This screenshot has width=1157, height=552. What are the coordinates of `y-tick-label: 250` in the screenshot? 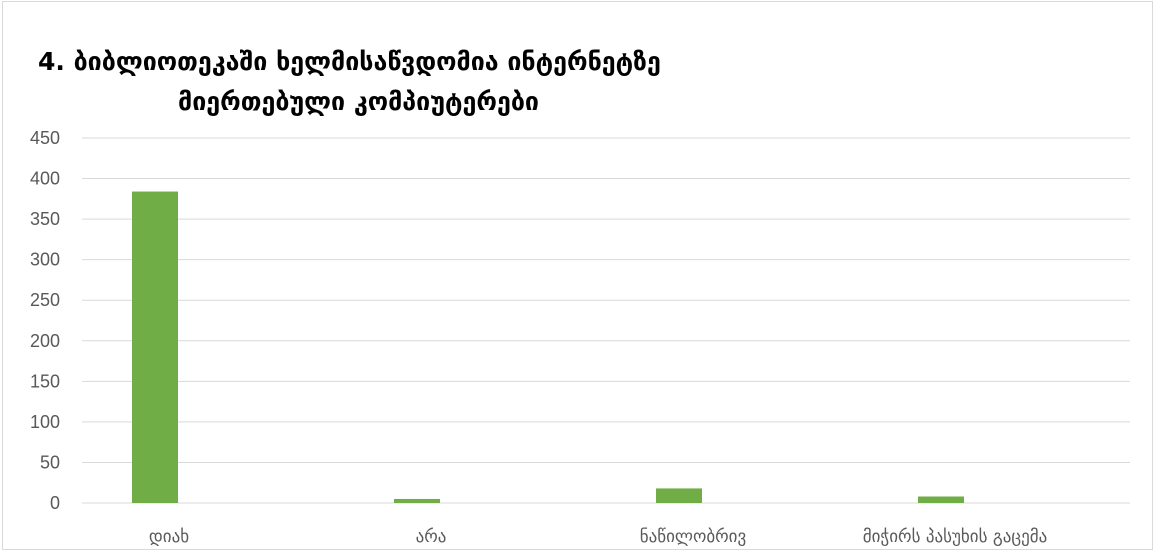 It's located at (45, 300).